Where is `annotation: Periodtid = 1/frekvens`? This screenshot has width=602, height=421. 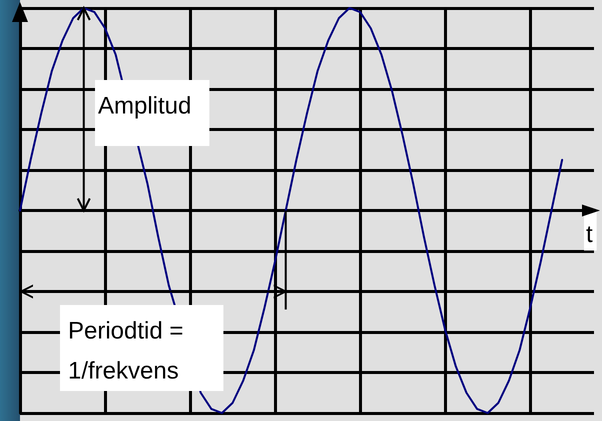
annotation: Periodtid = 1/frekvens is located at coordinates (126, 351).